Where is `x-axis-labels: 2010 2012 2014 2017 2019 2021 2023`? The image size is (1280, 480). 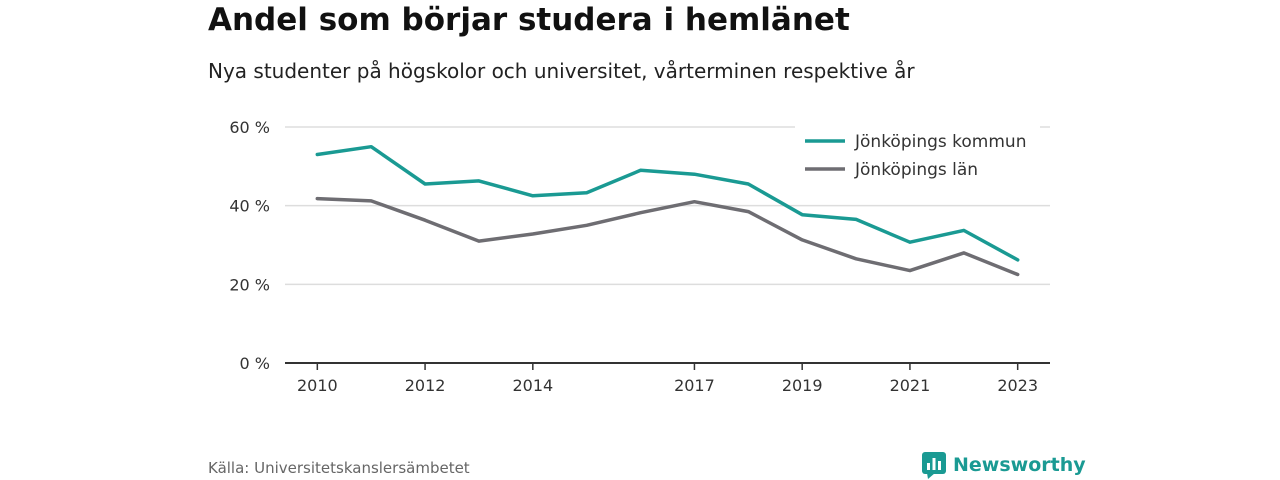 x-axis-labels: 2010 2012 2014 2017 2019 2021 2023 is located at coordinates (667, 385).